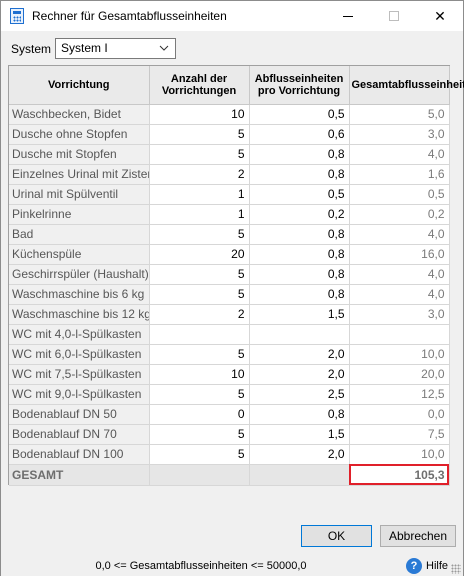  I want to click on fixture-name-cell: Bodenablauf DN 50, so click(79, 414).